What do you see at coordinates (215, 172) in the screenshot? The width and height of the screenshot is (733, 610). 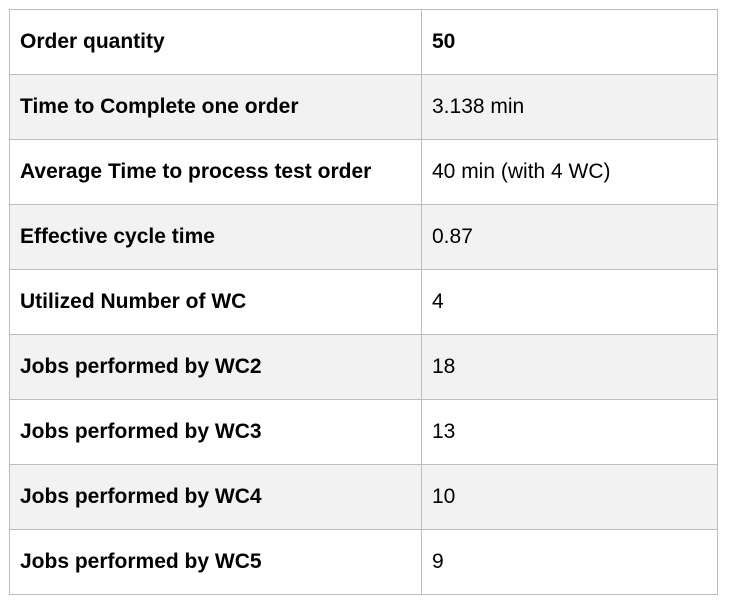 I see `row-label: Average Time to process test order` at bounding box center [215, 172].